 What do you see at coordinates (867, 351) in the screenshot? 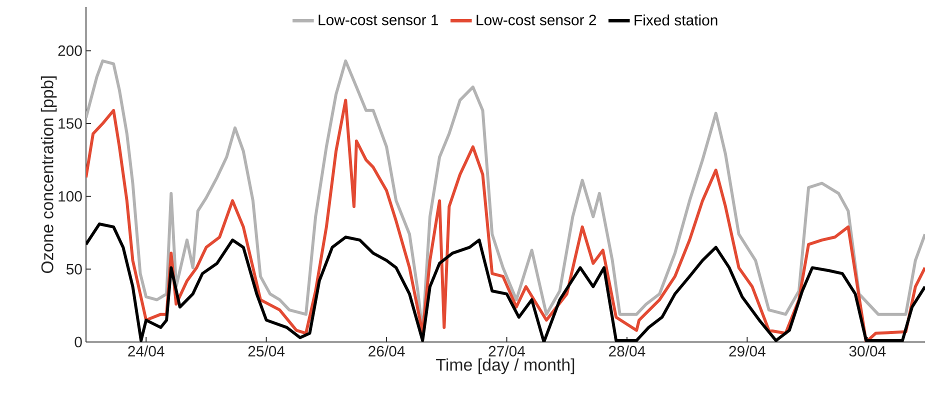
I see `x-tick-label: 30/04` at bounding box center [867, 351].